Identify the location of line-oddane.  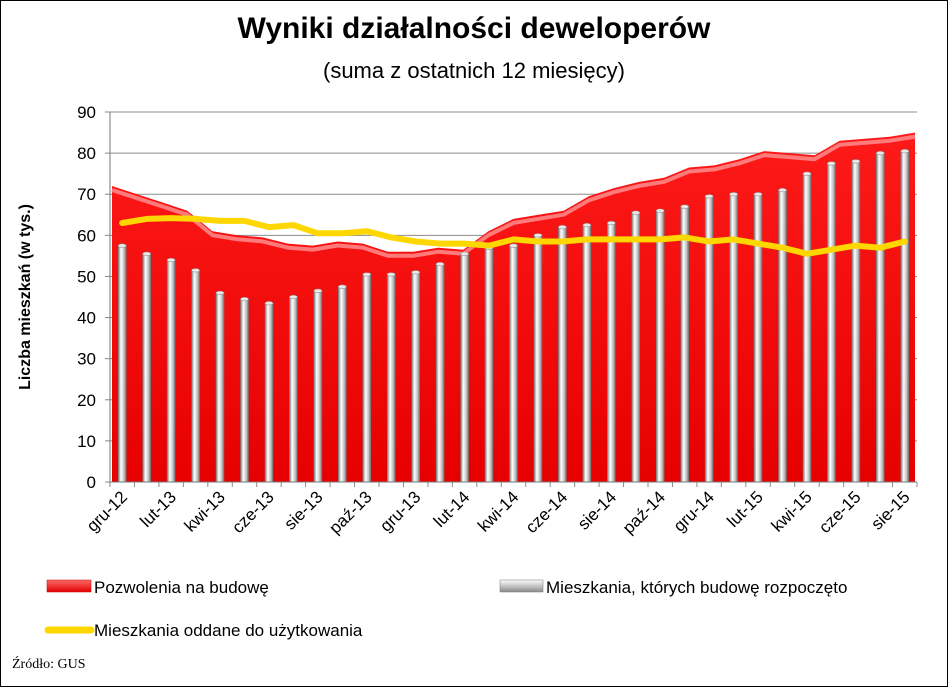
(513, 236).